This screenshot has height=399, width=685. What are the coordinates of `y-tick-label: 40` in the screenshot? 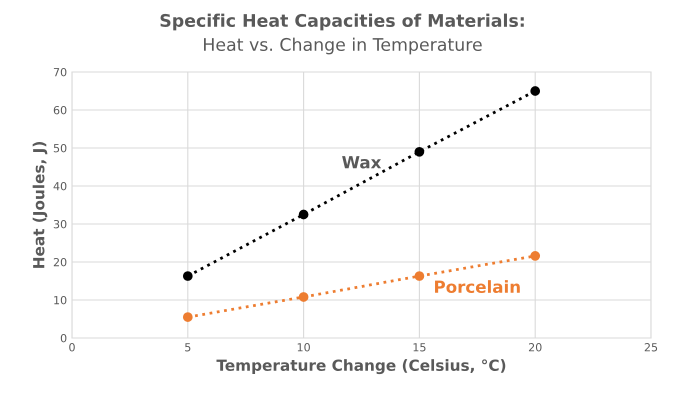 It's located at (60, 186).